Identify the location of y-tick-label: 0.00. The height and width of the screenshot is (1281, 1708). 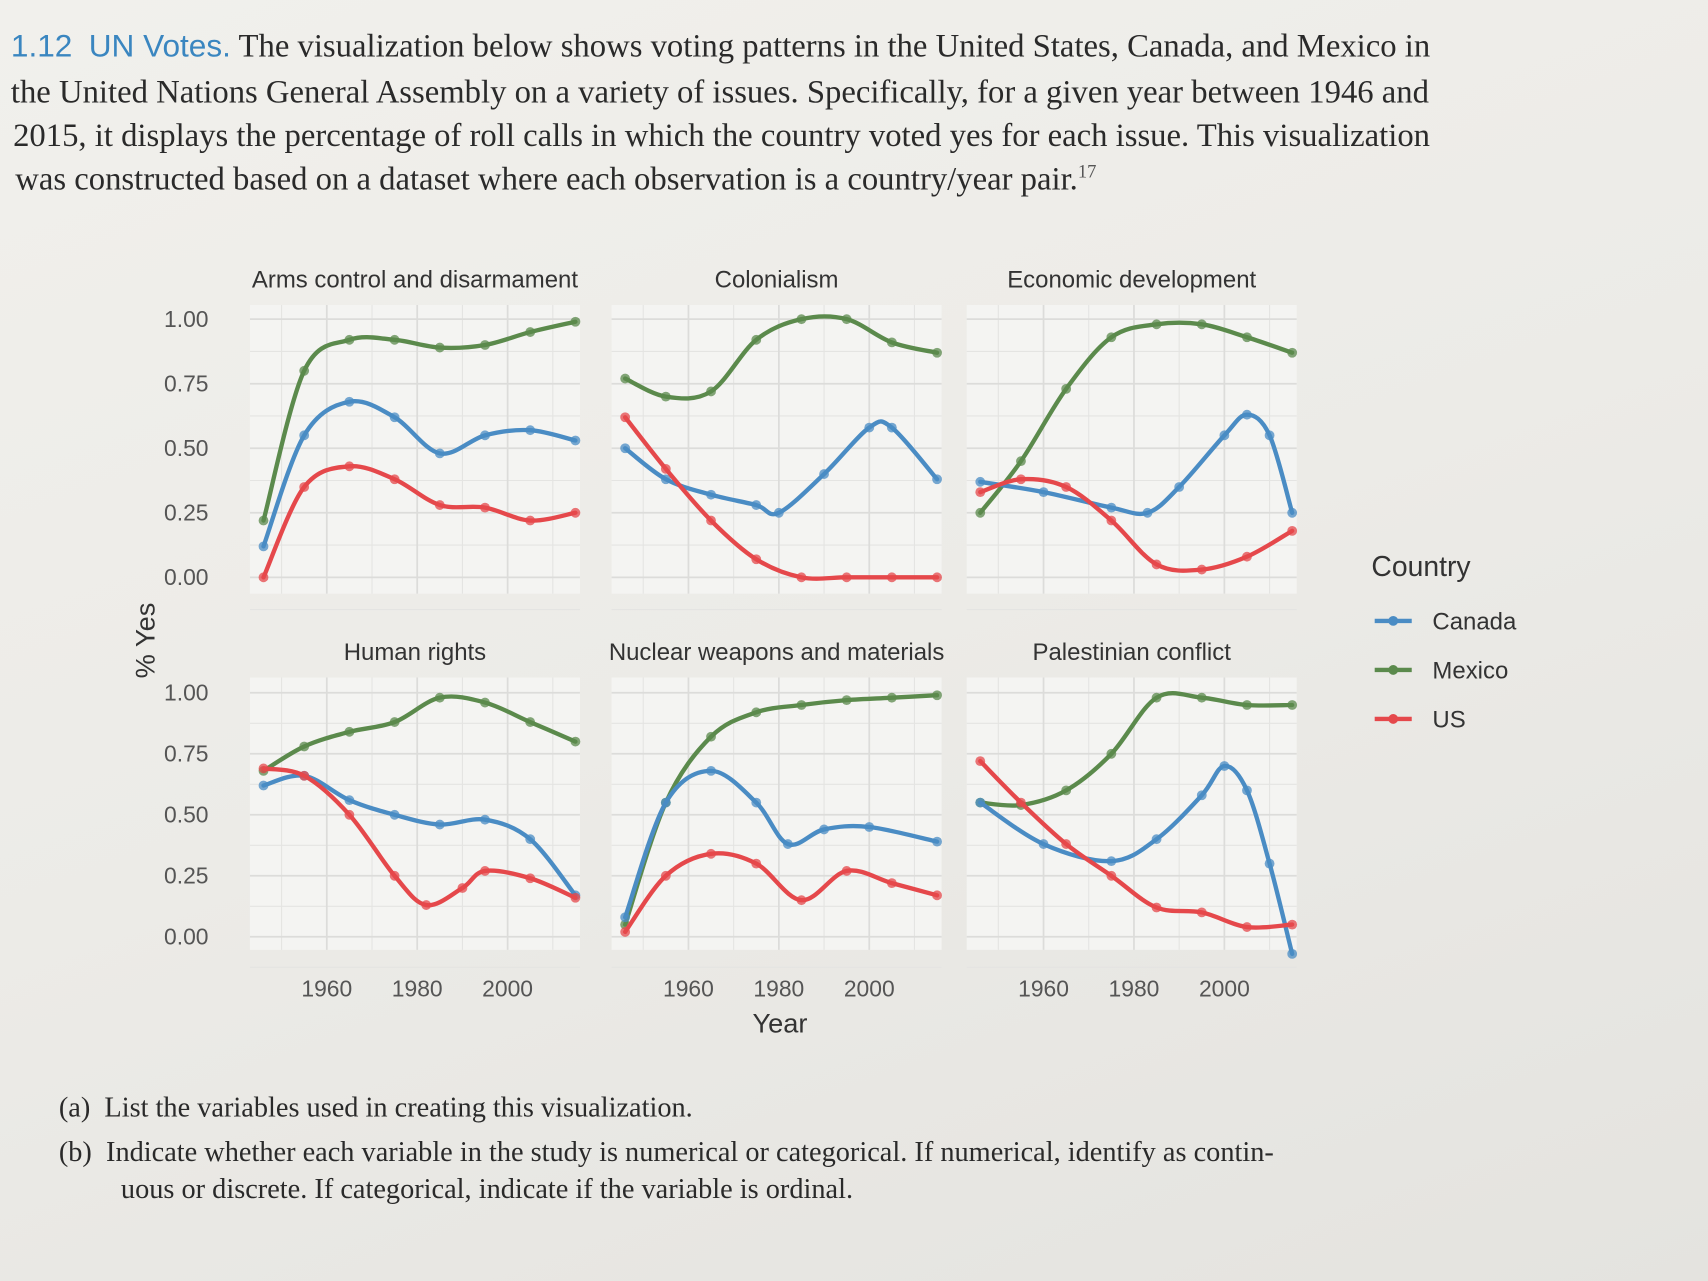
(186, 577).